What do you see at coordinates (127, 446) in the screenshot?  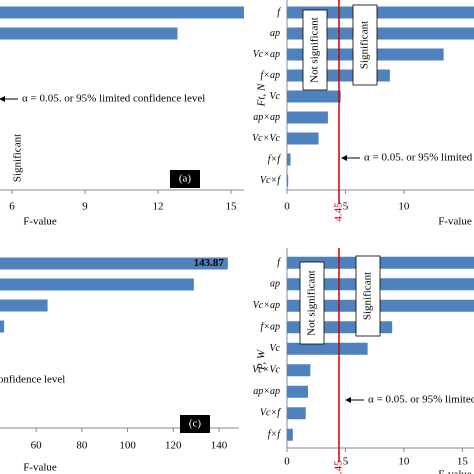 I see `x-tick-label: 100` at bounding box center [127, 446].